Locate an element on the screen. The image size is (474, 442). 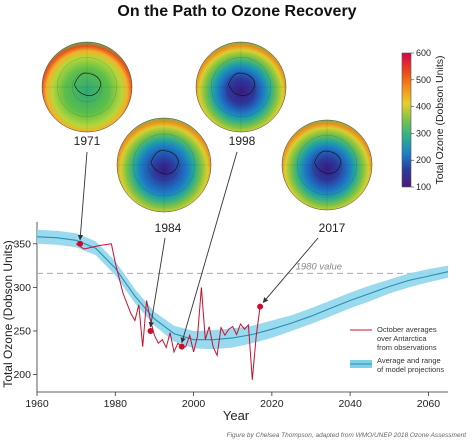
legend-label-observations: from observations is located at coordinates (407, 347).